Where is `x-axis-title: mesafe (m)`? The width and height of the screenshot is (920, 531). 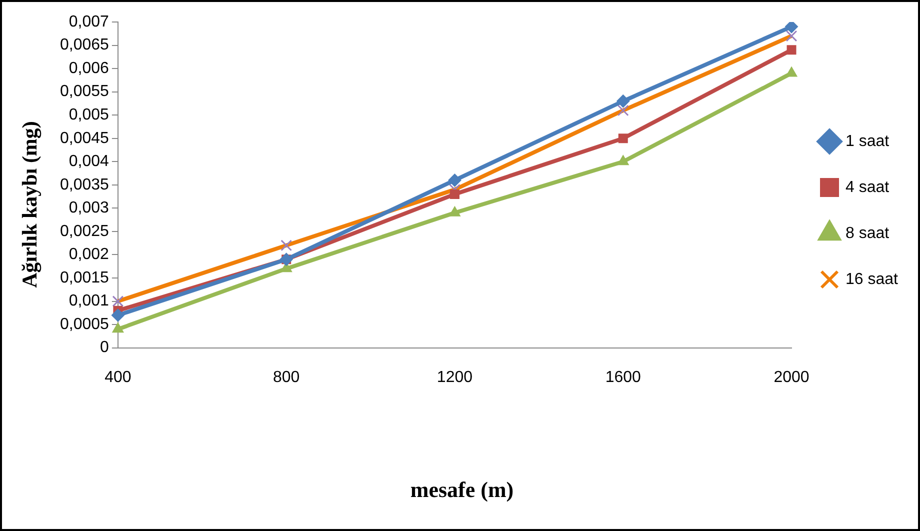
x-axis-title: mesafe (m) is located at coordinates (462, 490).